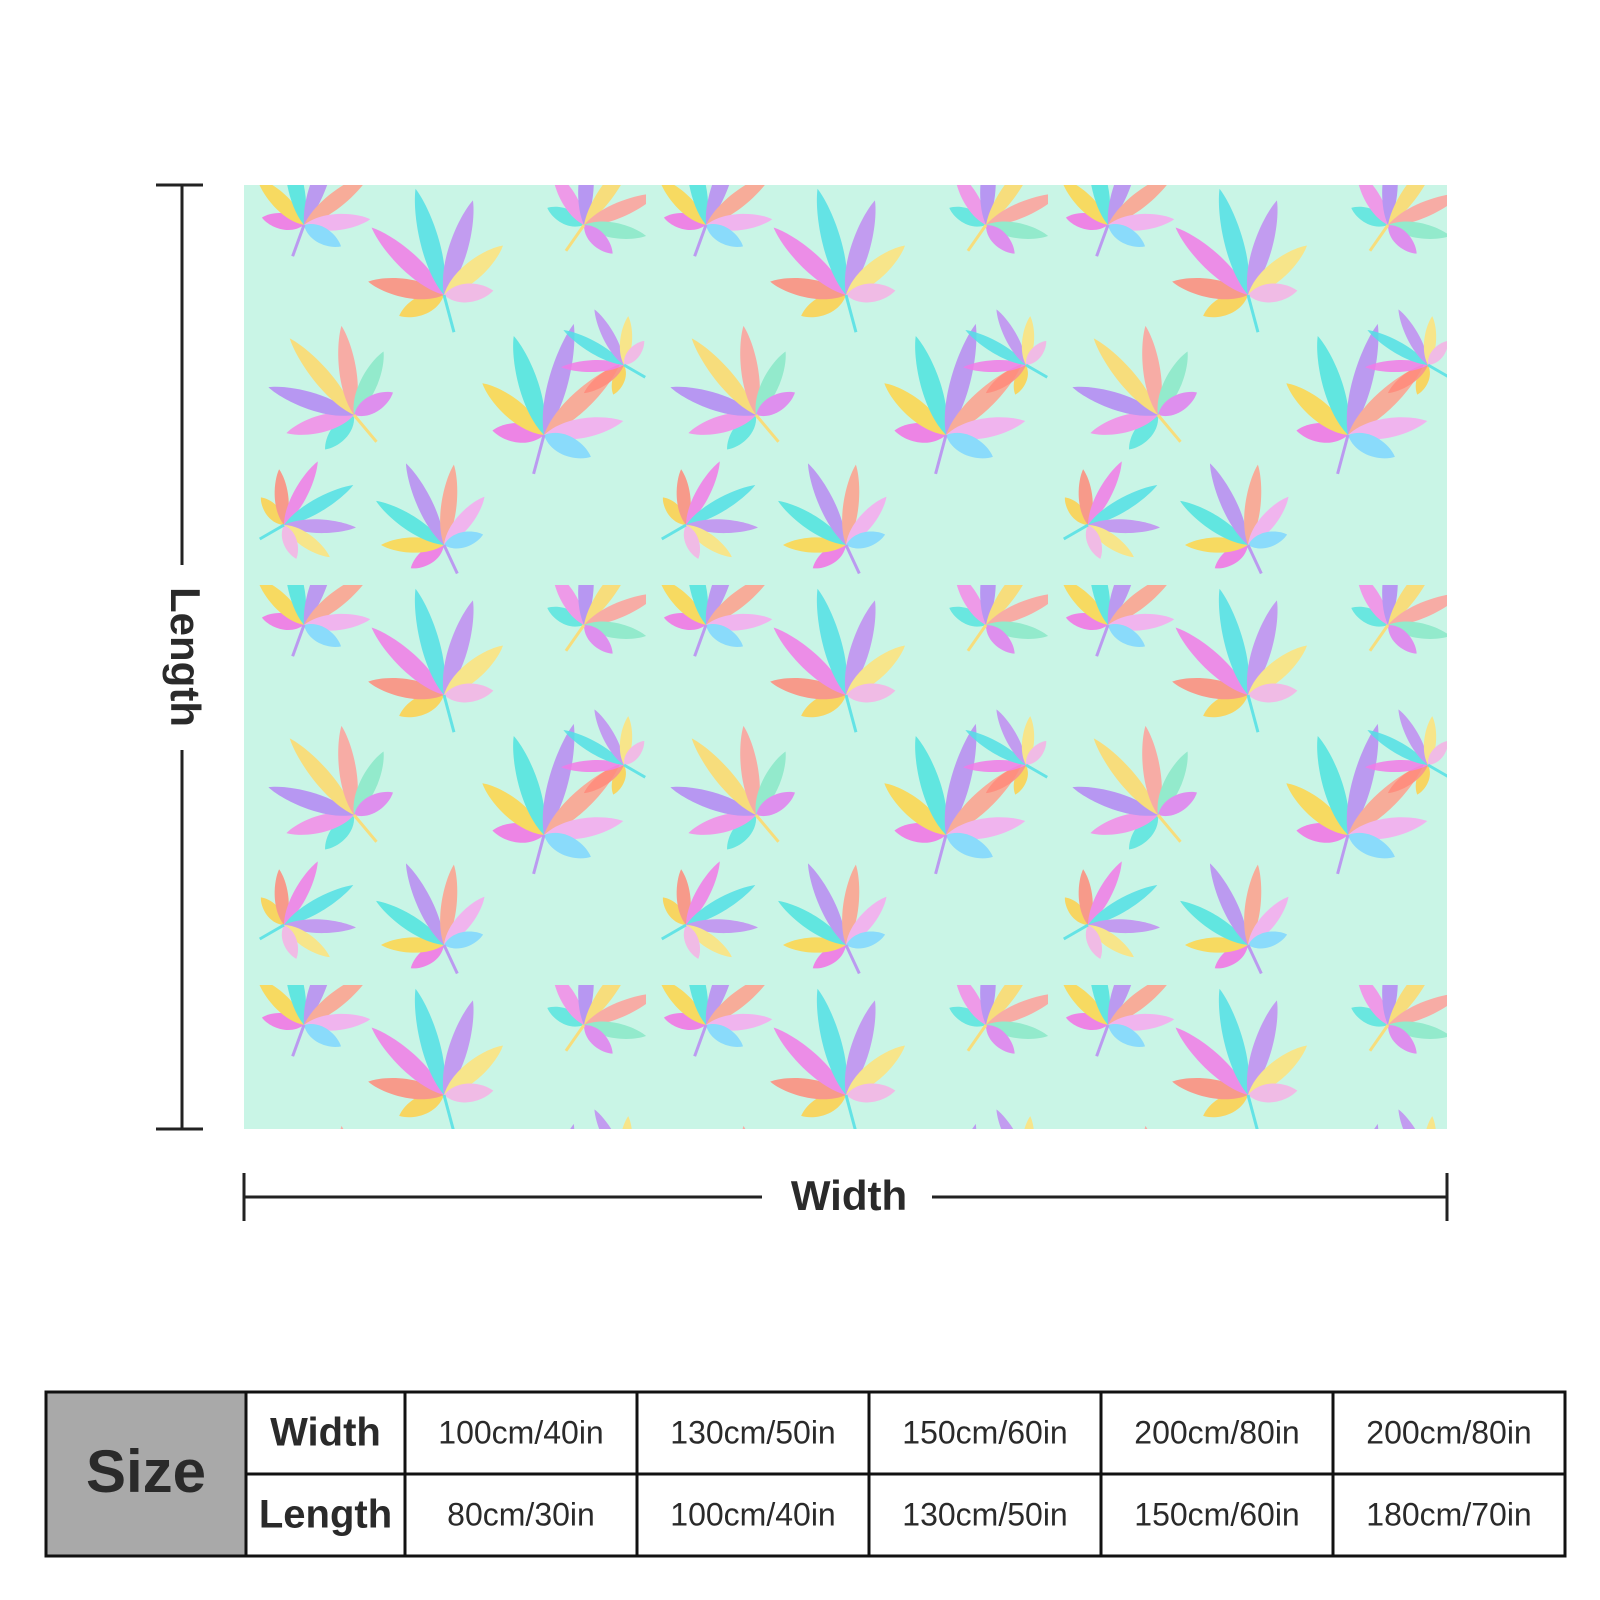 This screenshot has height=1600, width=1600. I want to click on row-label: Length, so click(325, 1515).